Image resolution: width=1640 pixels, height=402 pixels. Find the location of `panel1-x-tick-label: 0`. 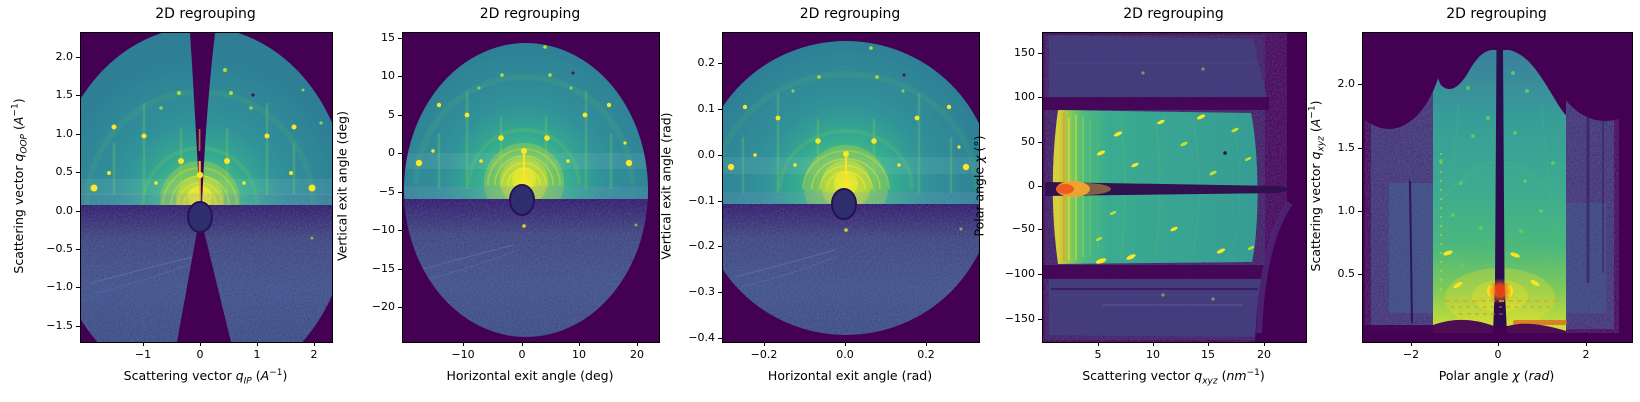

panel1-x-tick-label: 0 is located at coordinates (200, 354).